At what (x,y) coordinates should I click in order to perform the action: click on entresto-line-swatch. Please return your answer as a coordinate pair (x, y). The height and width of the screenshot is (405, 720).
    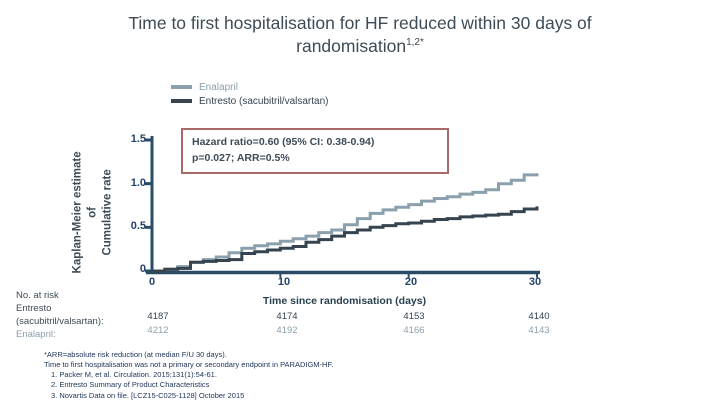
    Looking at the image, I should click on (181, 101).